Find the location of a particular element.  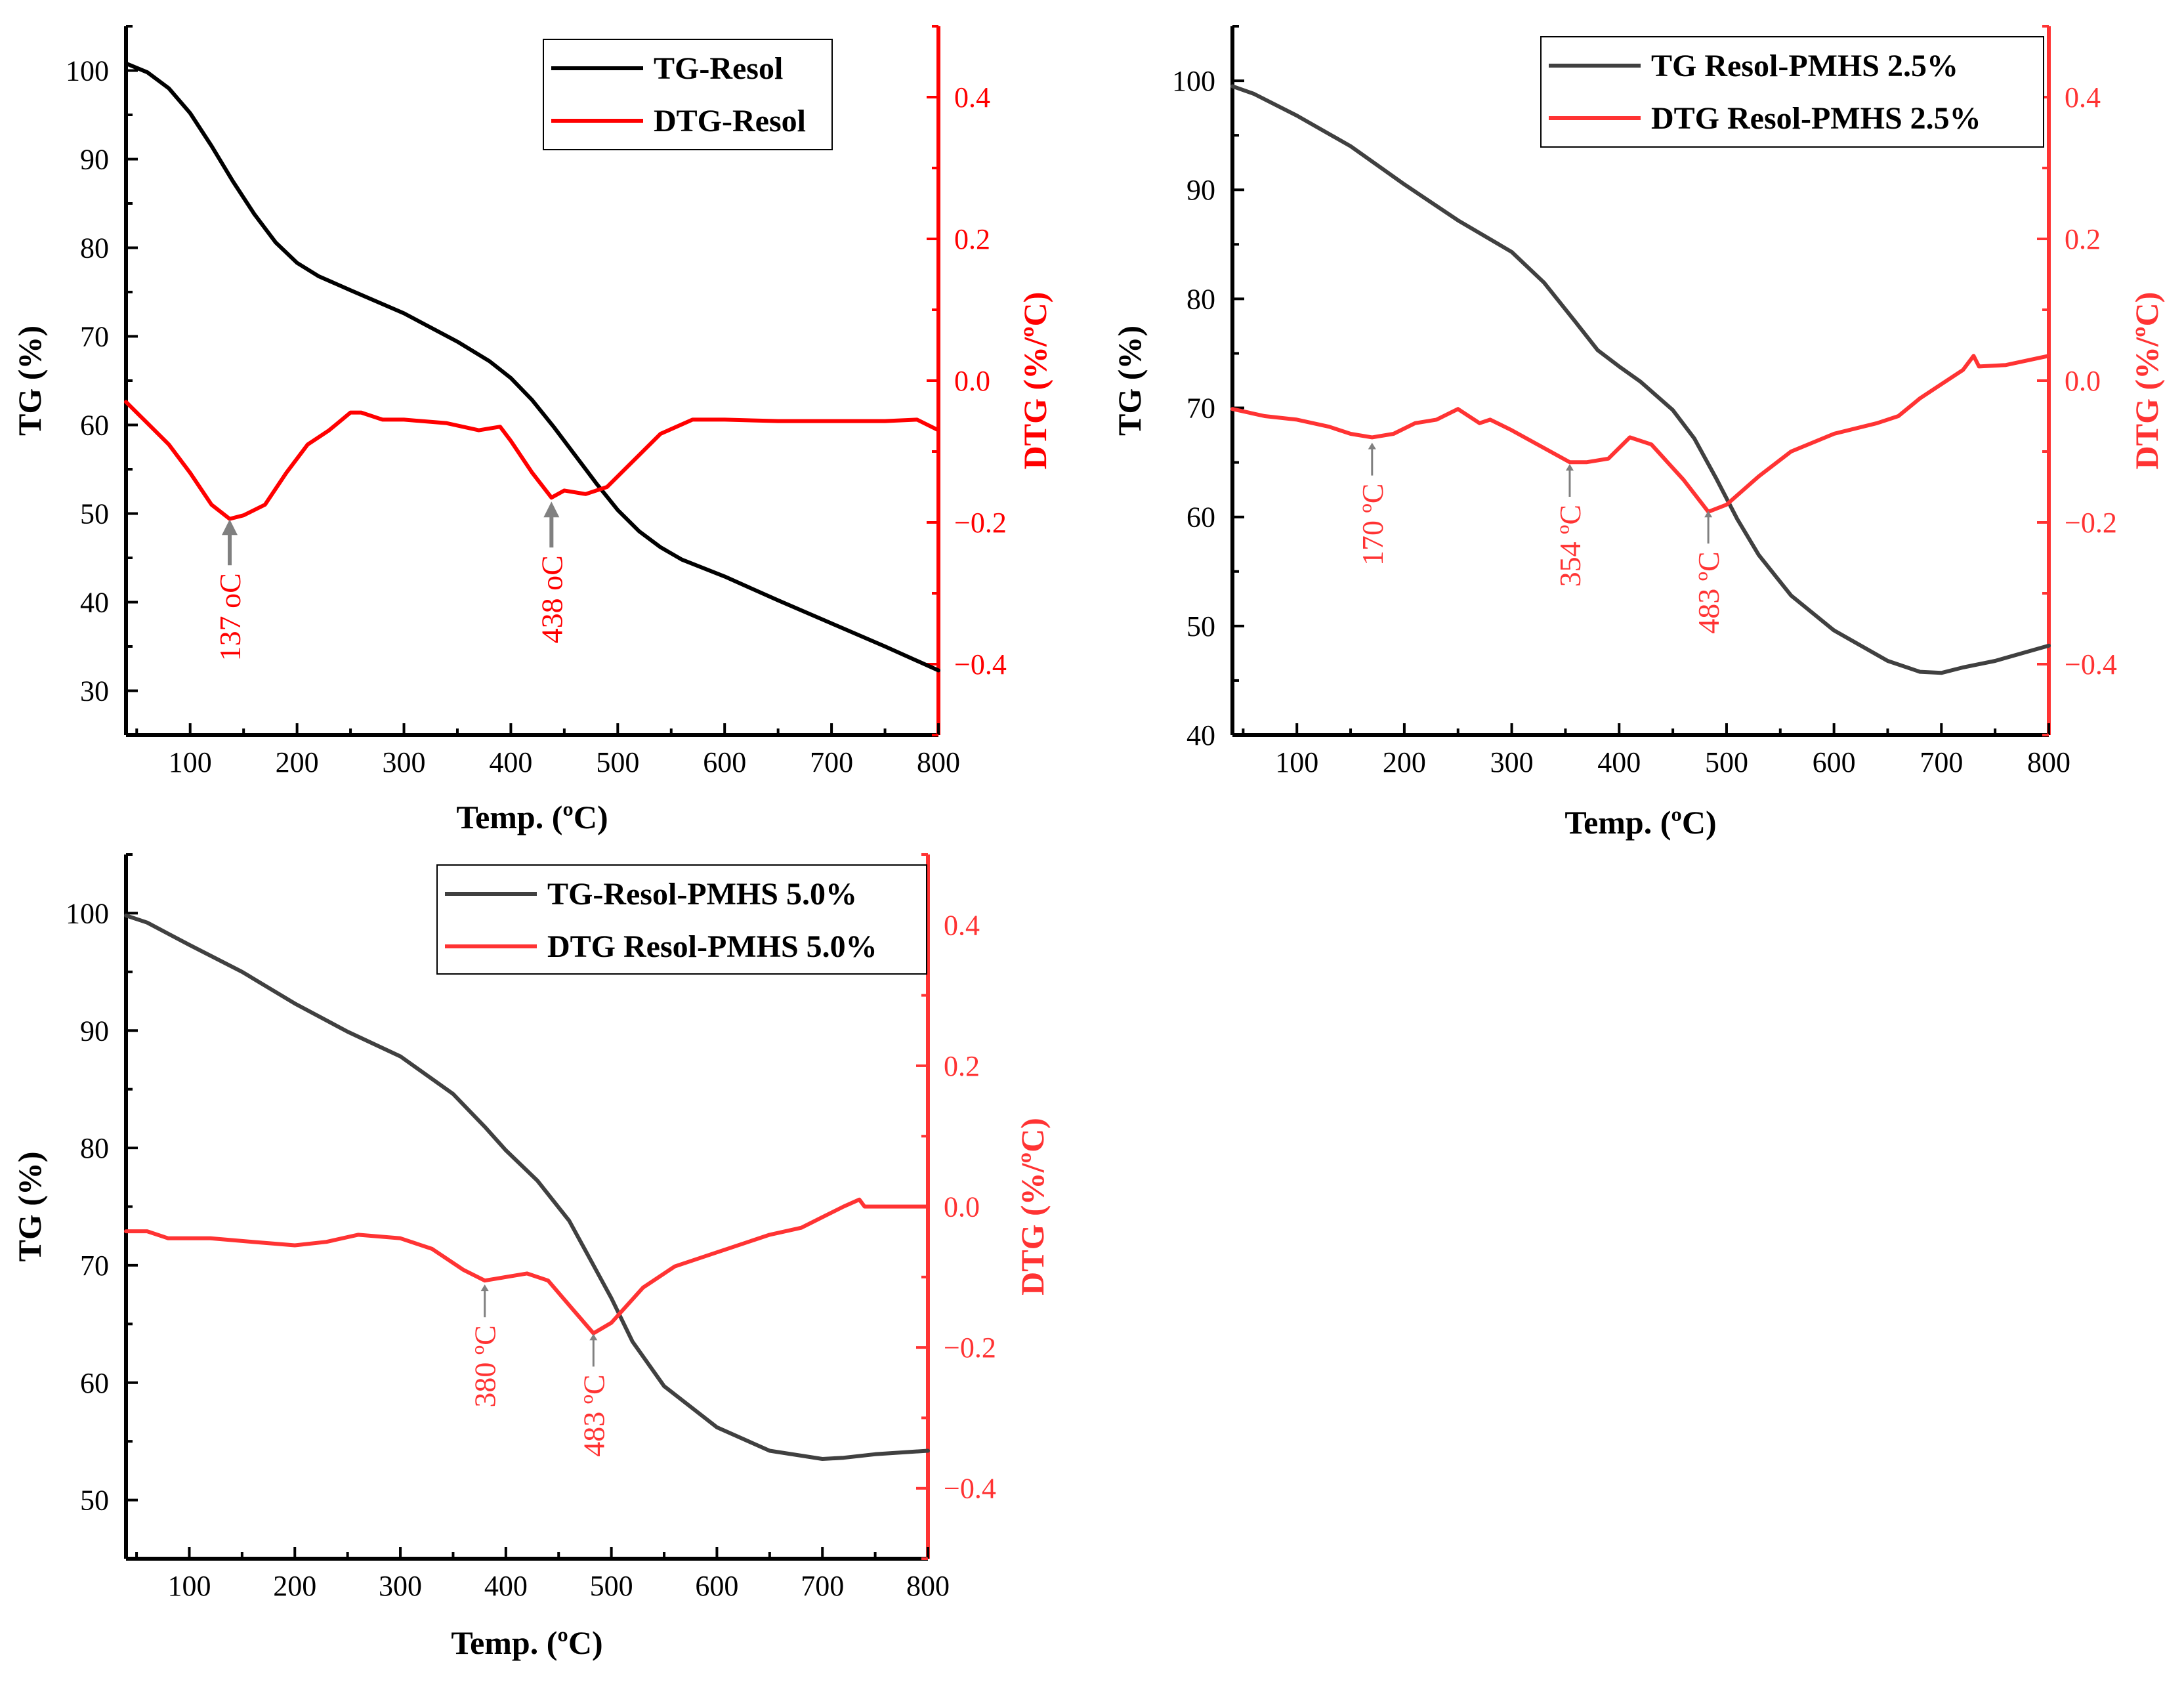

legend-label: TG-Resol-PMHS 5.0% is located at coordinates (702, 894).